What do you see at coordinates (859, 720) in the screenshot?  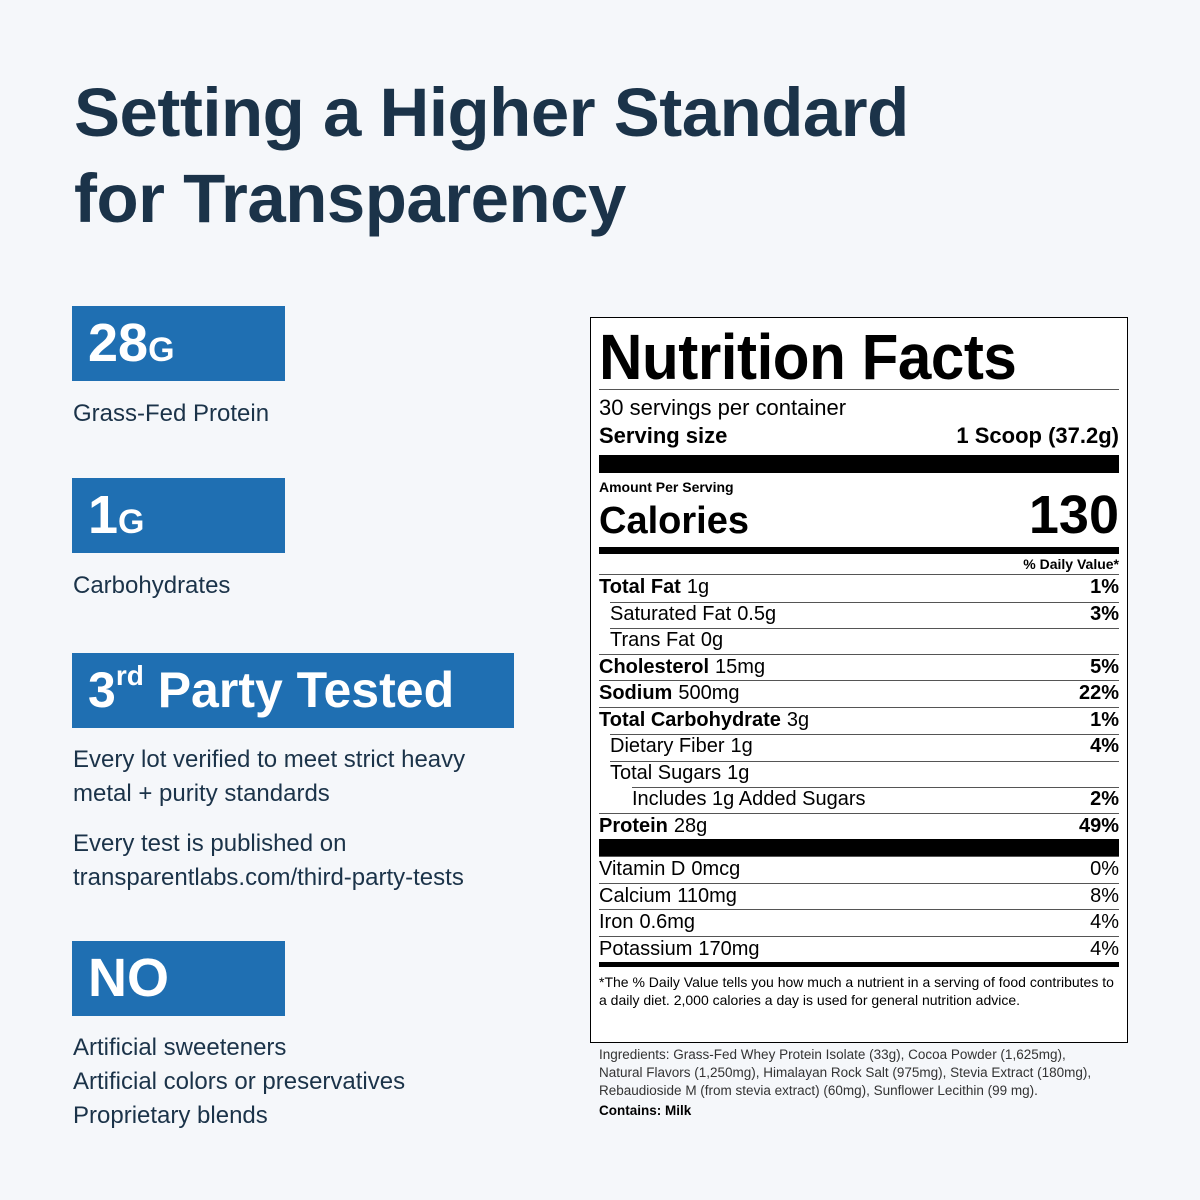 I see `nutrient-row: Total Carbohydrate 3g 1%` at bounding box center [859, 720].